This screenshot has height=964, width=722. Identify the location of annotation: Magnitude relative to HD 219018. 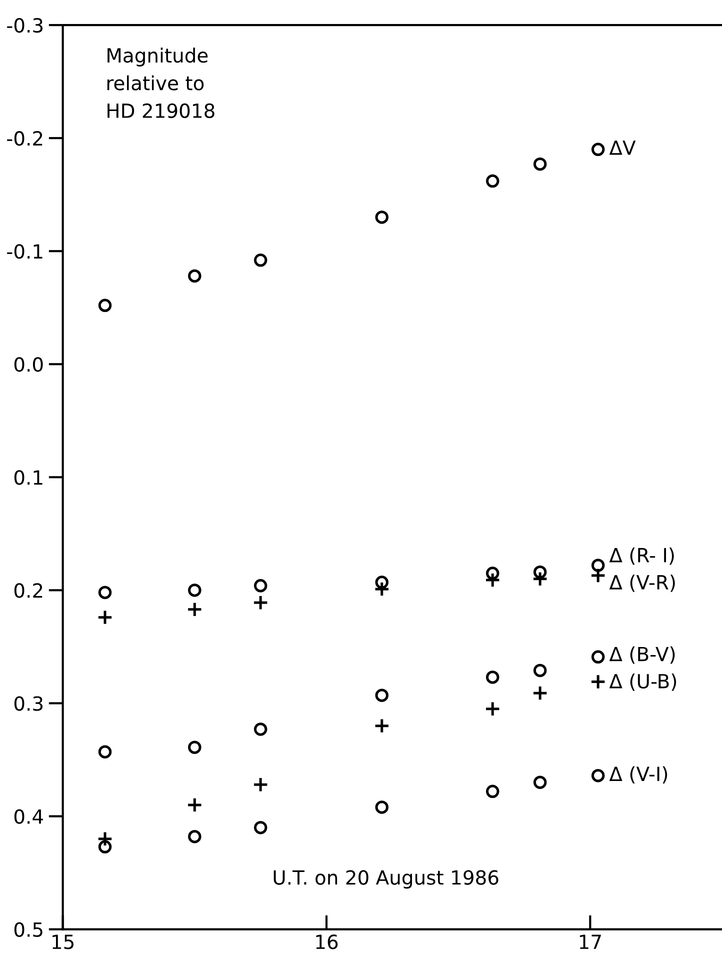
(160, 83).